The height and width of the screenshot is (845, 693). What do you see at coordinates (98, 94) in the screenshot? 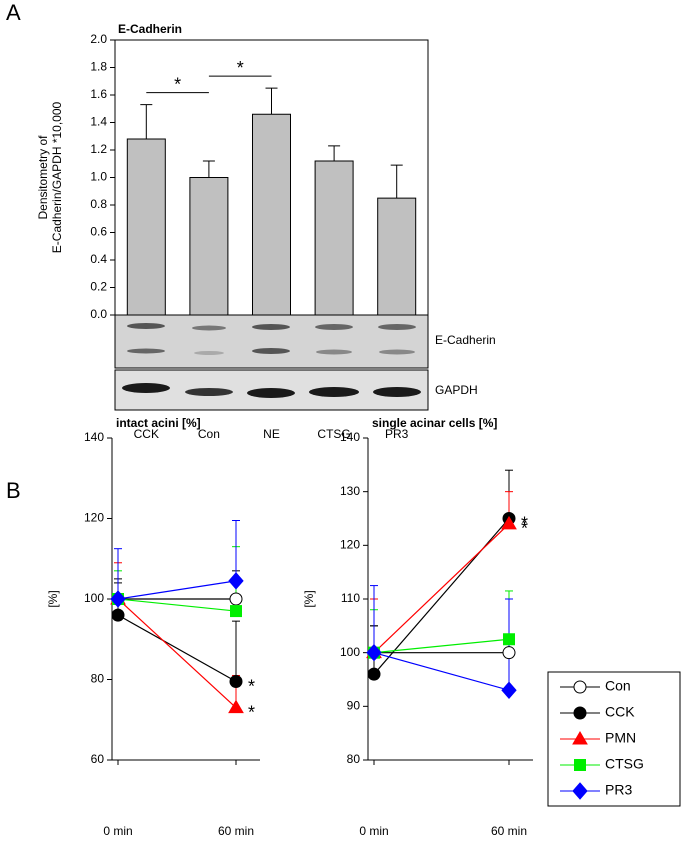
I see `y-tick-label: 1.6` at bounding box center [98, 94].